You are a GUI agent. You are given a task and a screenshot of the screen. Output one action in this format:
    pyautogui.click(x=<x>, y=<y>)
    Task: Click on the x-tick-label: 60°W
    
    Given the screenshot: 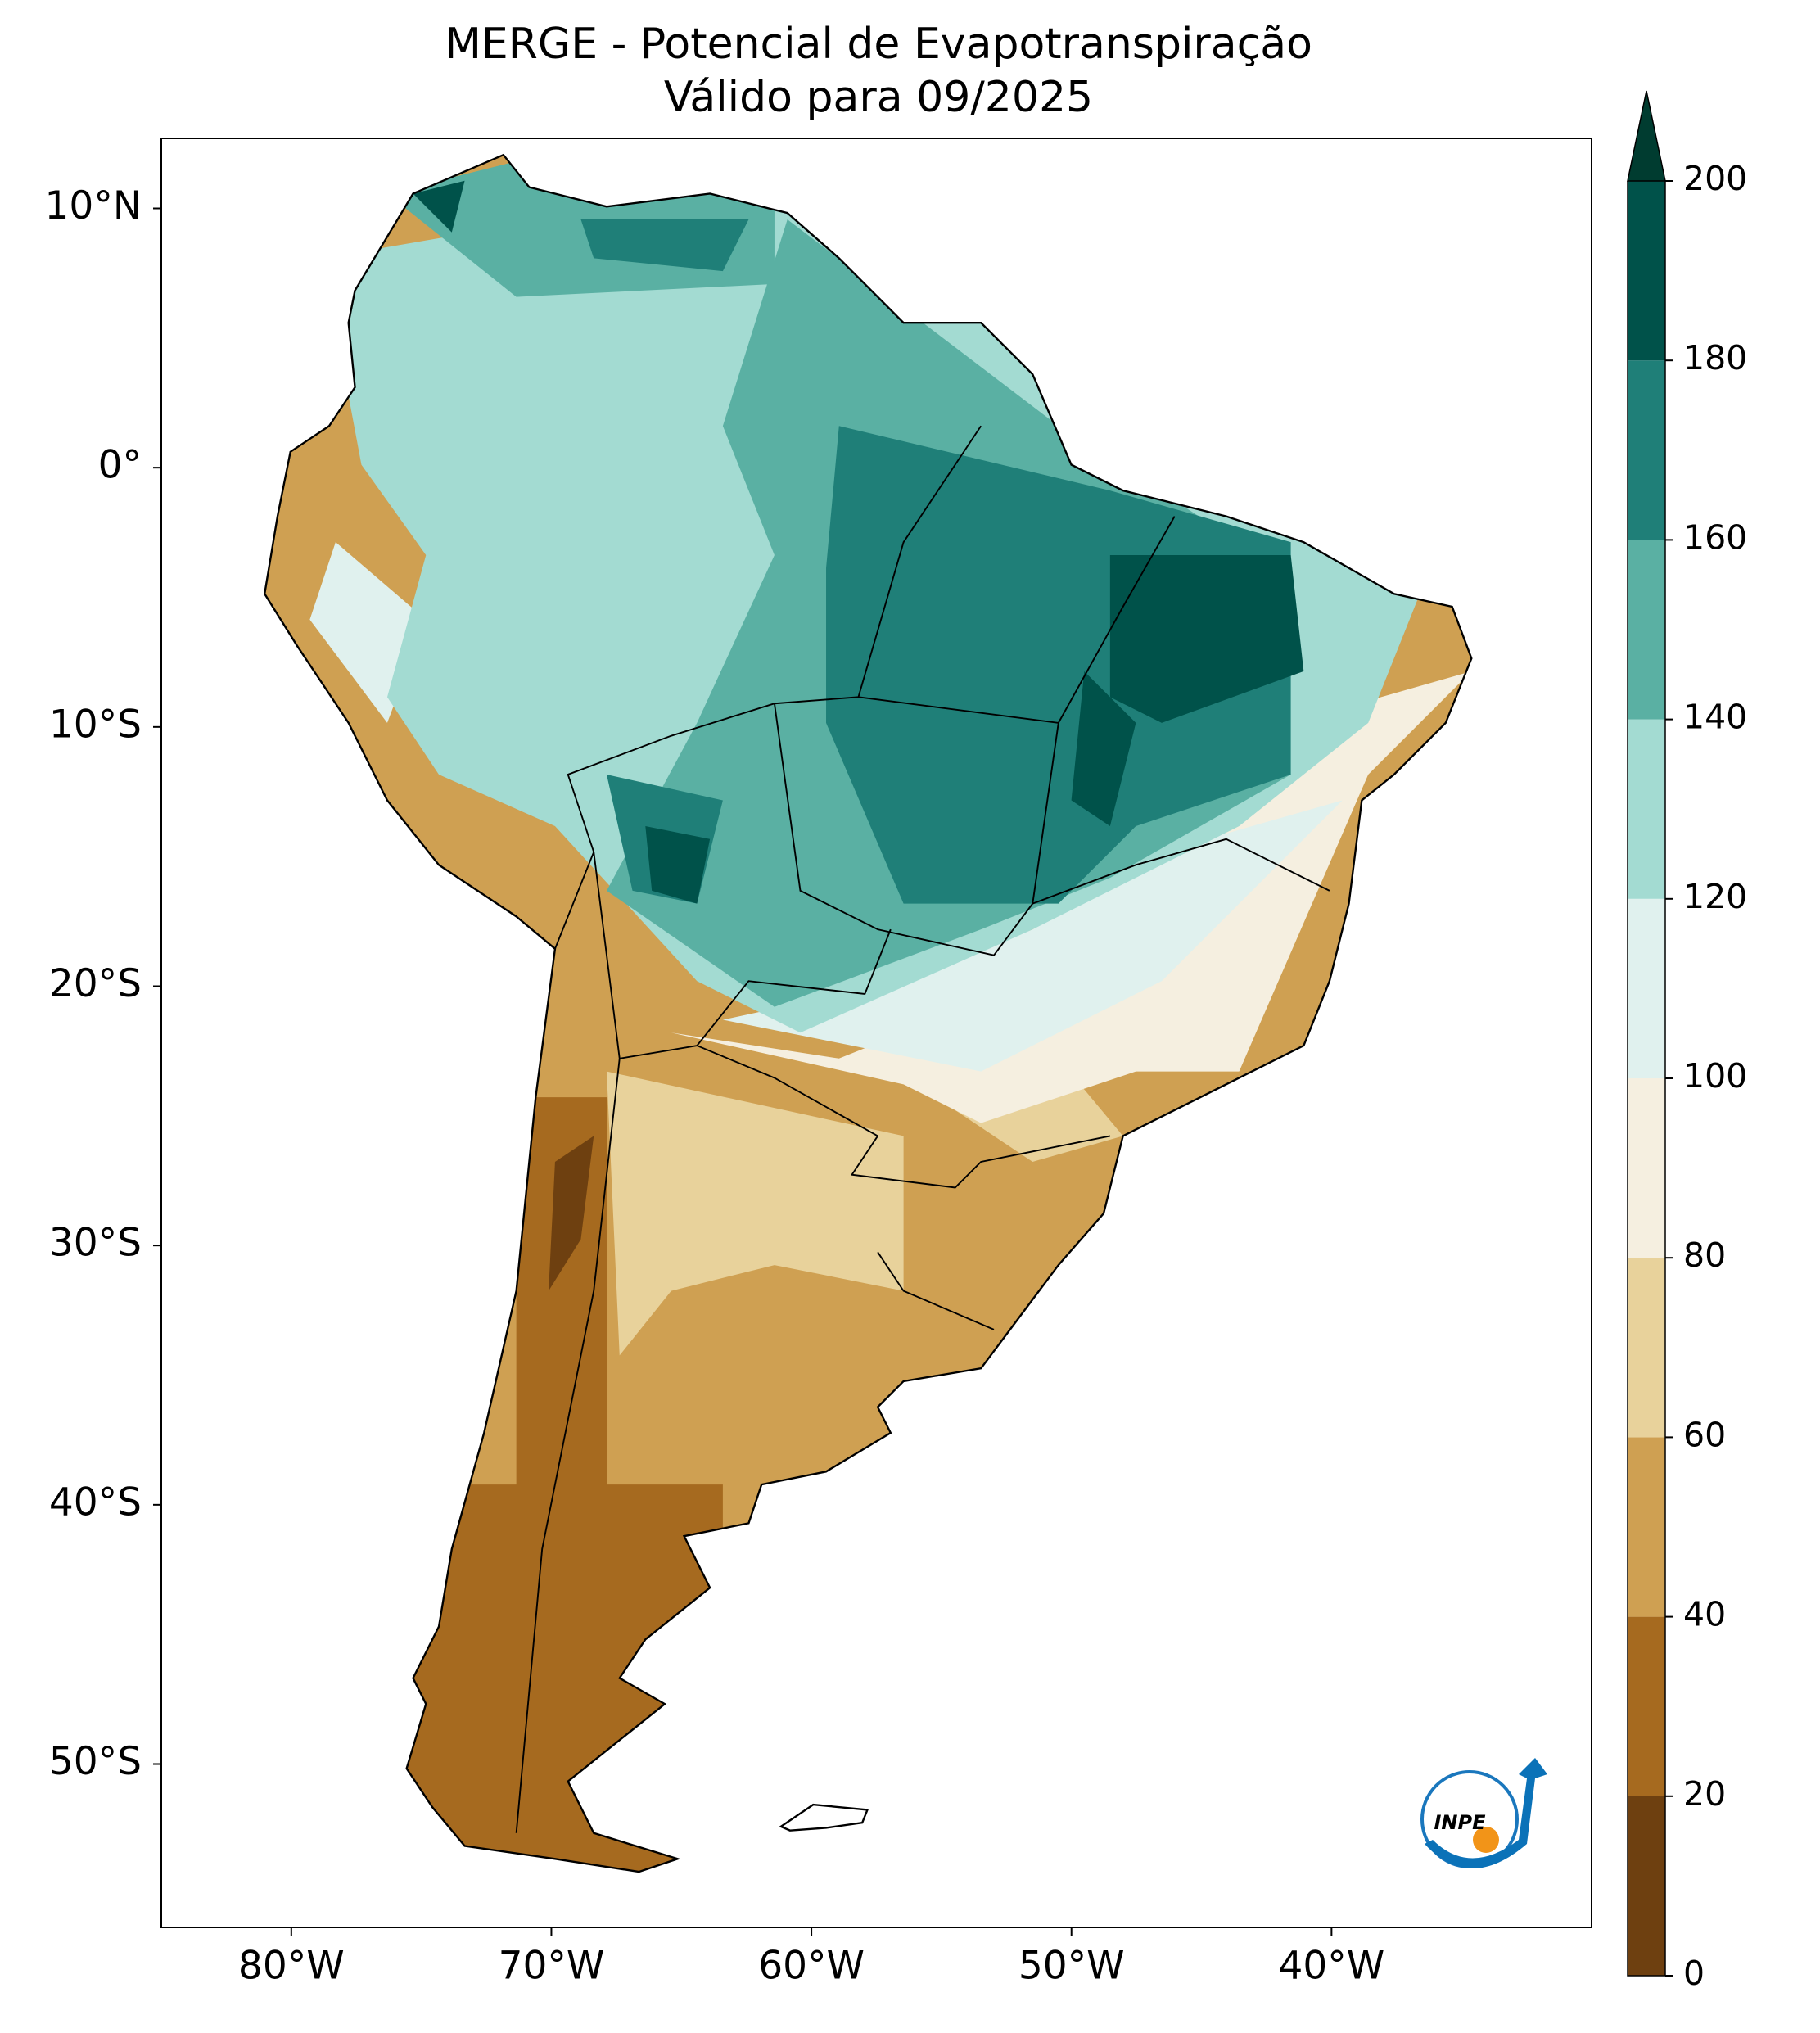 What is the action you would take?
    pyautogui.click(x=811, y=1966)
    